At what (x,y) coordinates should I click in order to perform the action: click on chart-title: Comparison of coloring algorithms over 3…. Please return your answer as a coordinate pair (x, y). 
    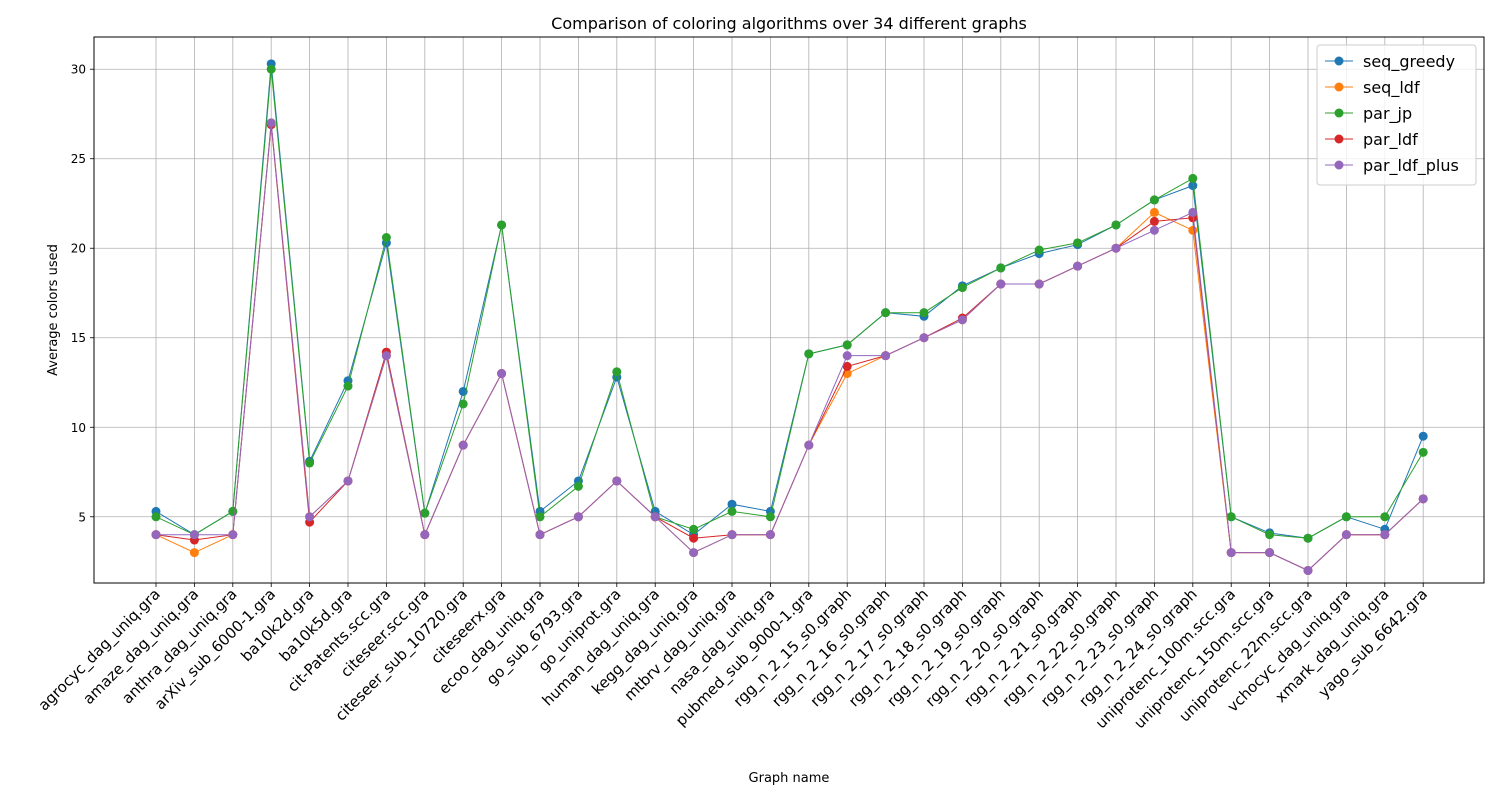
    Looking at the image, I should click on (789, 23).